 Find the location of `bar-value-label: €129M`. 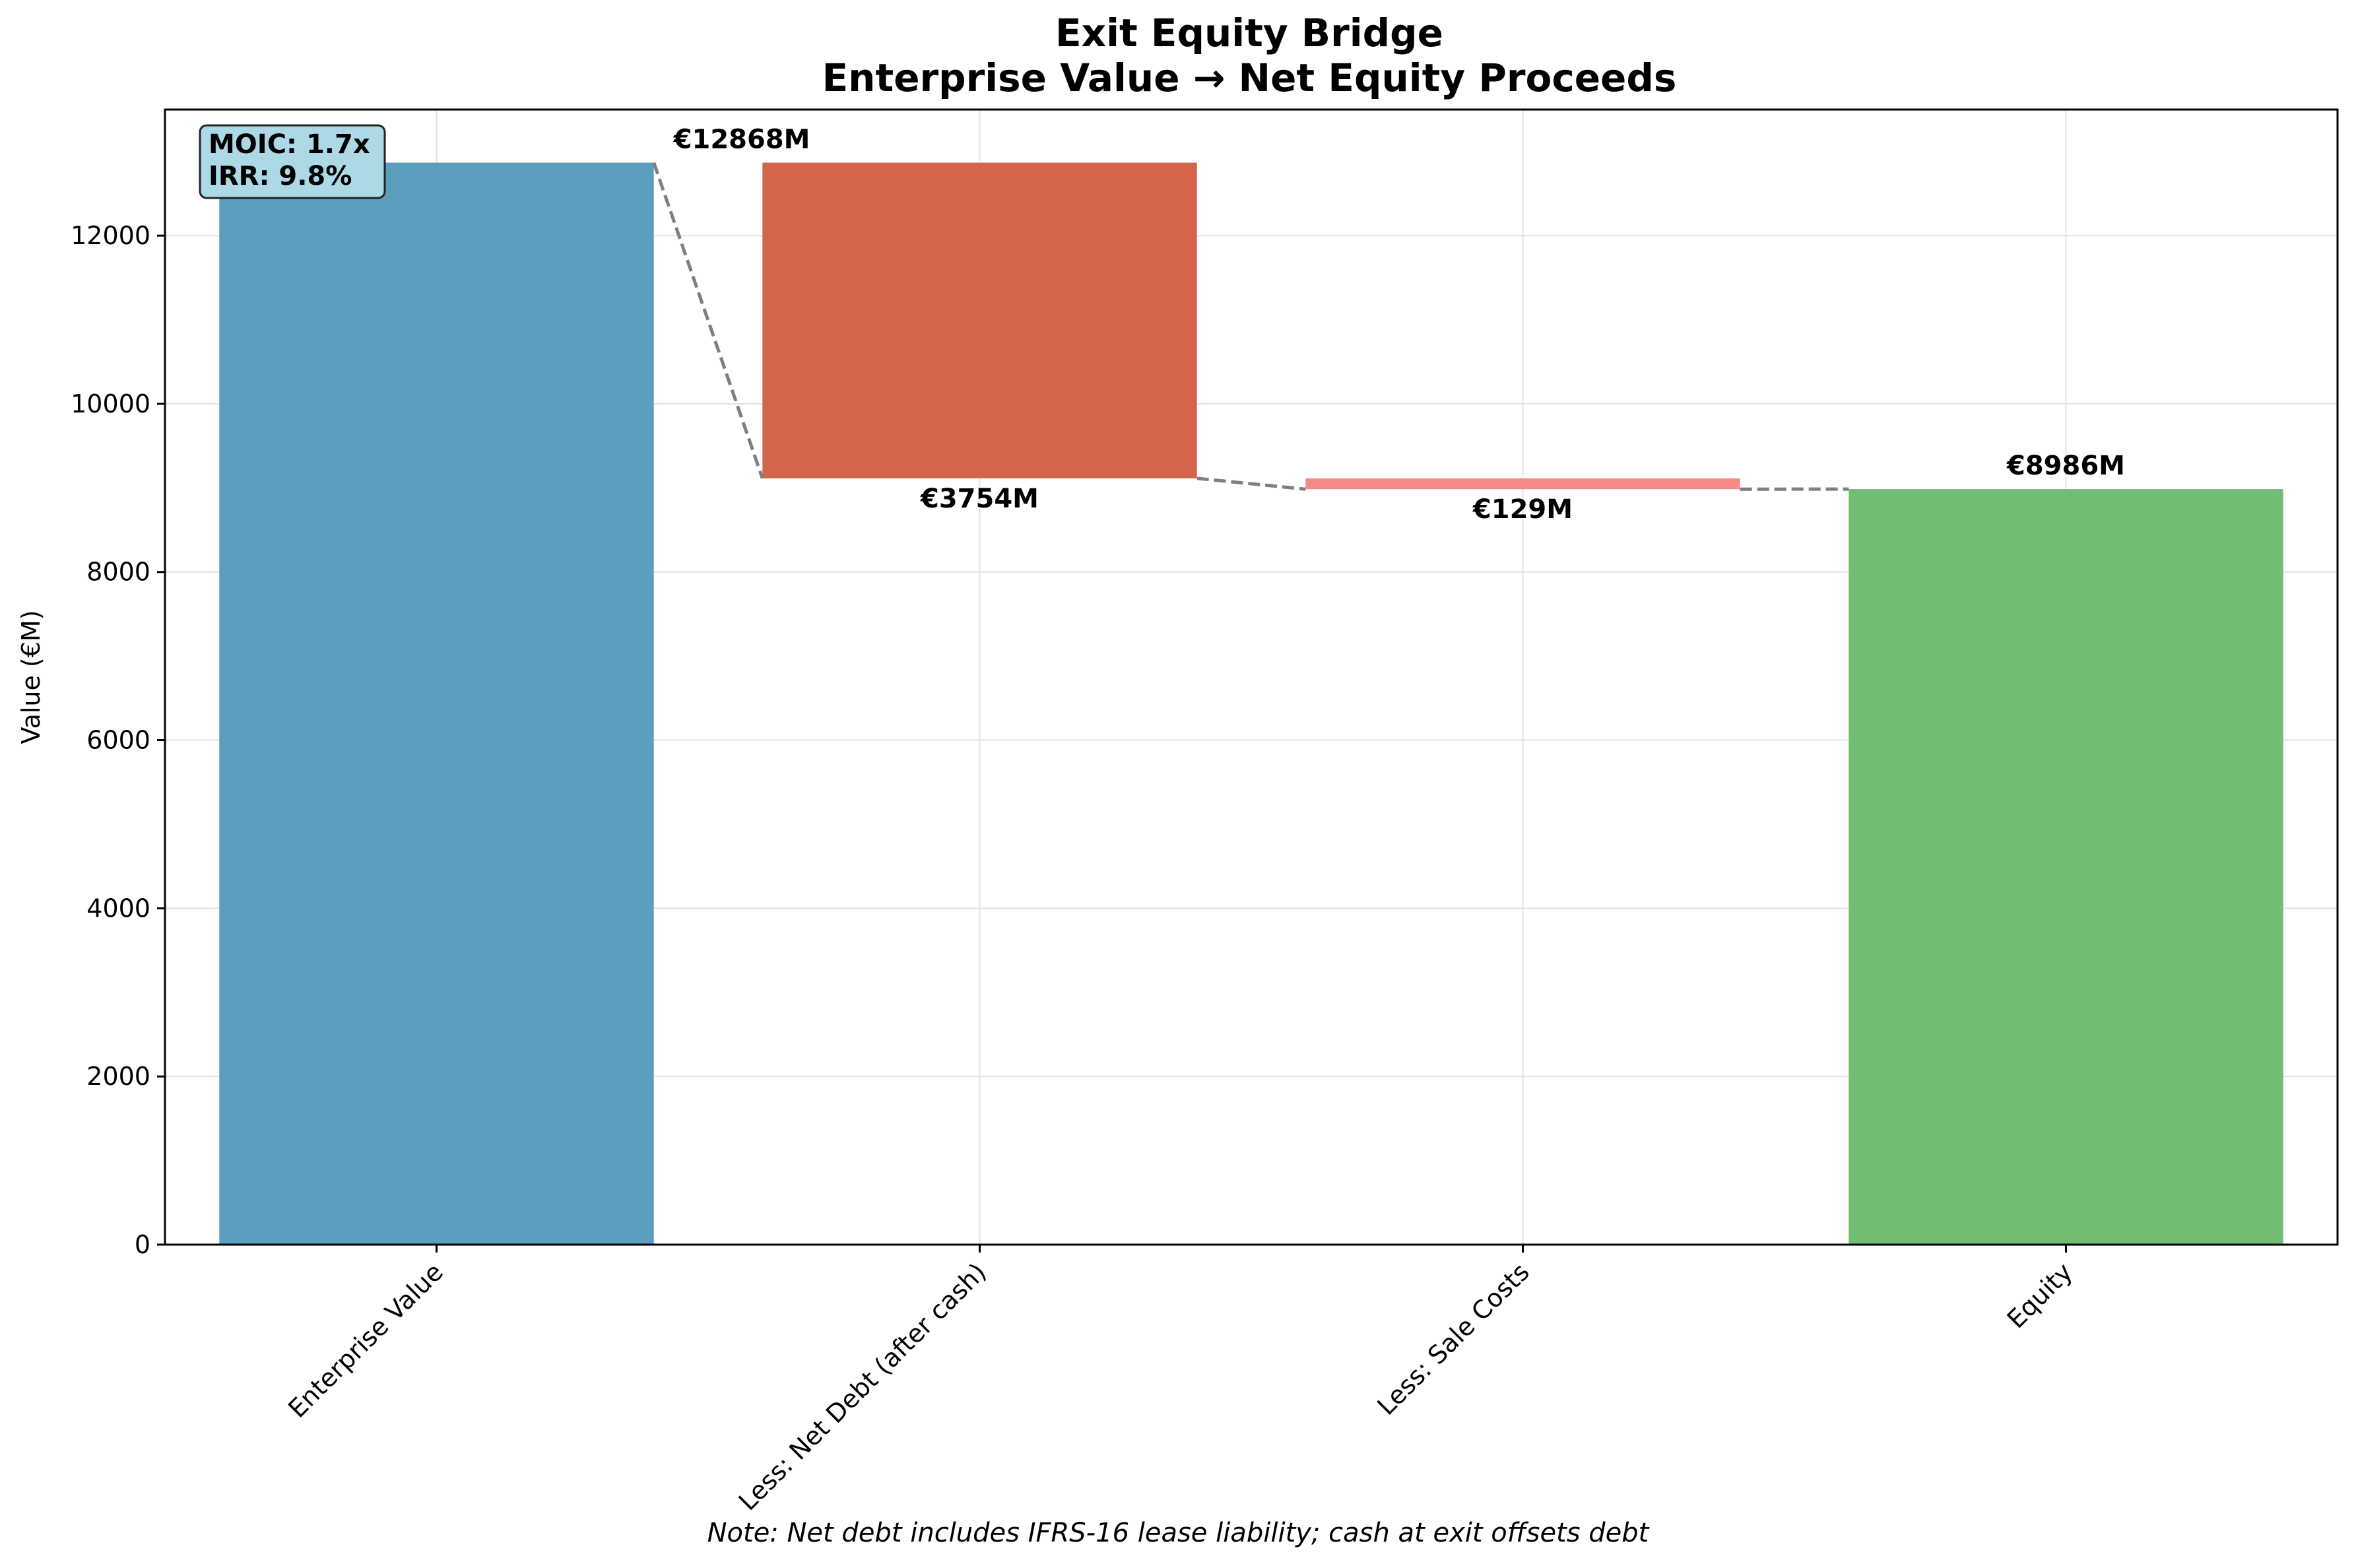

bar-value-label: €129M is located at coordinates (1522, 510).